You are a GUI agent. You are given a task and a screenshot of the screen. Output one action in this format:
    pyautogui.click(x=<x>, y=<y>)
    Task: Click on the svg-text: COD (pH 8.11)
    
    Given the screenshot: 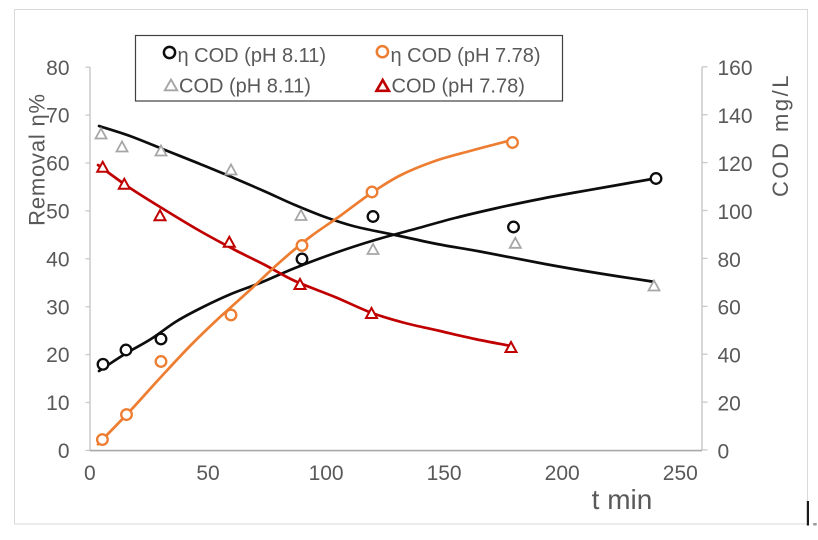 What is the action you would take?
    pyautogui.click(x=245, y=87)
    